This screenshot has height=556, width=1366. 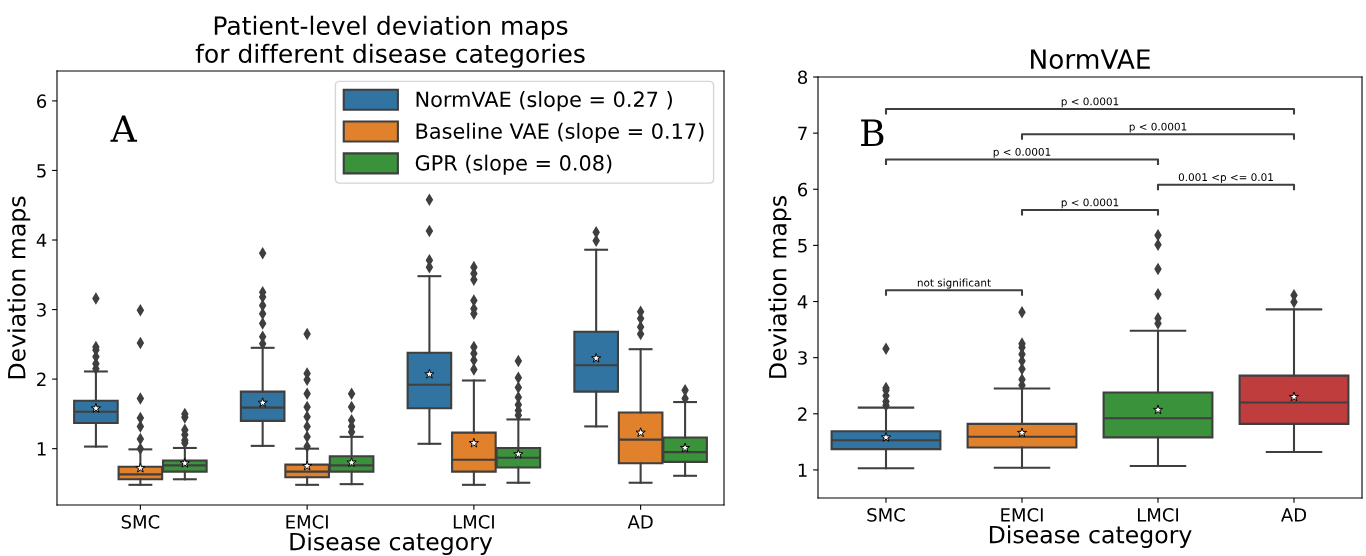 I want to click on annotation: not significant, so click(x=954, y=283).